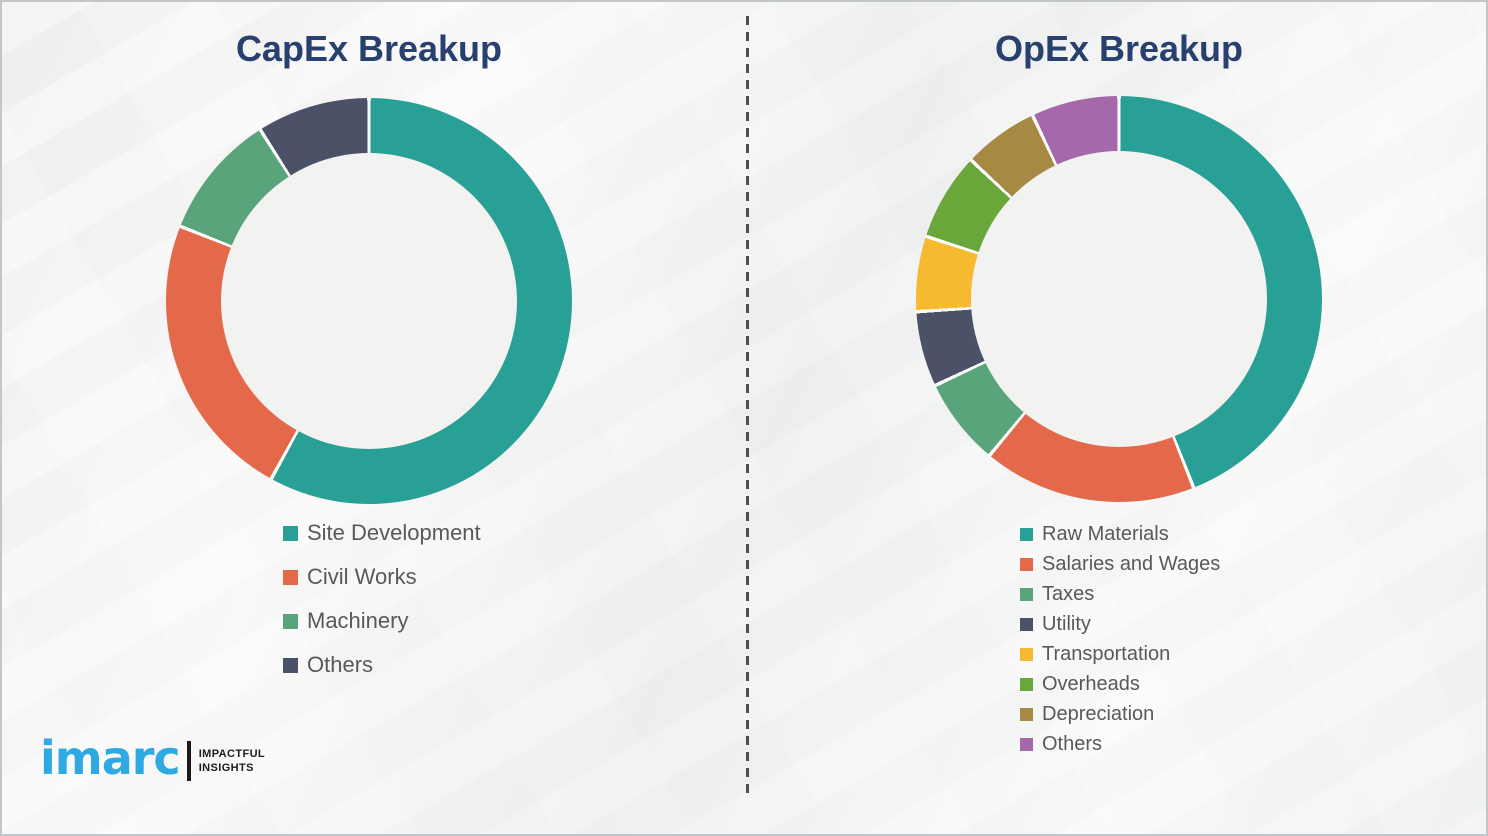  Describe the element at coordinates (1026, 594) in the screenshot. I see `legend-swatch-taxes` at that location.